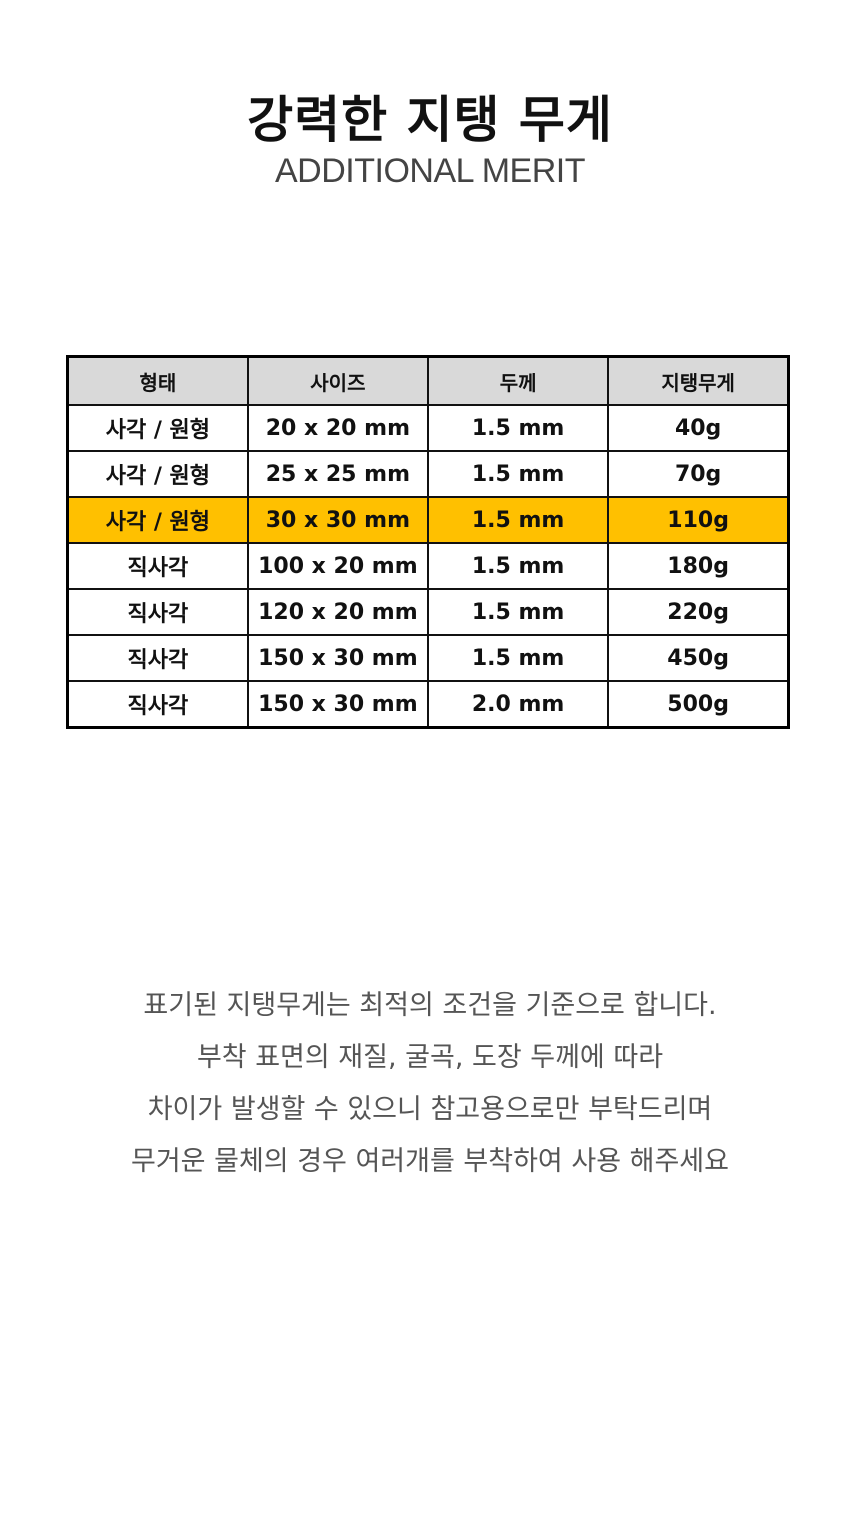 The image size is (860, 1513). I want to click on header-size: 사이즈, so click(338, 380).